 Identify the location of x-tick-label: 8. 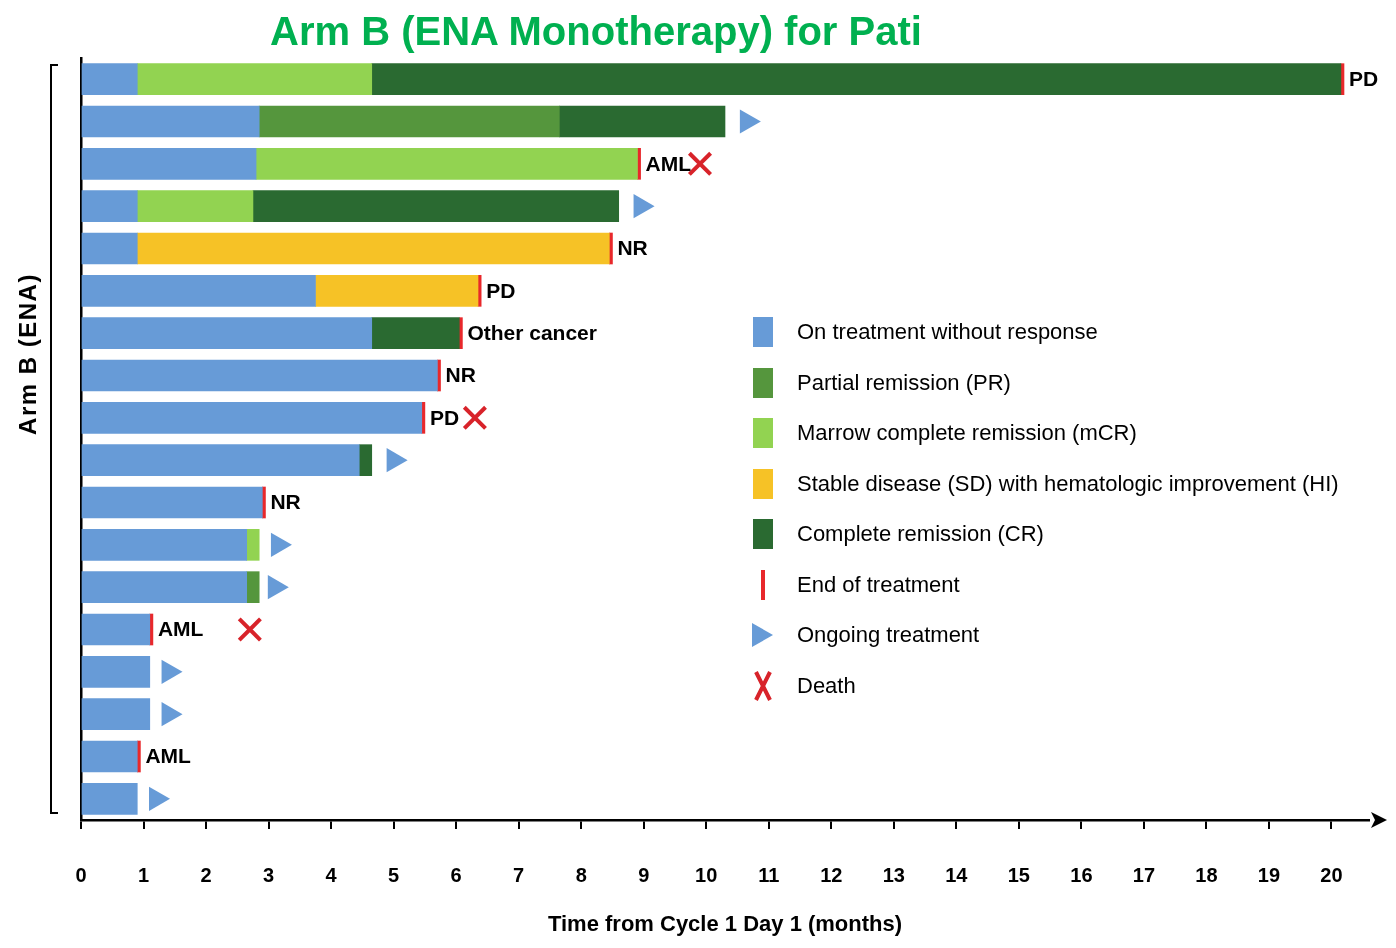
(581, 874).